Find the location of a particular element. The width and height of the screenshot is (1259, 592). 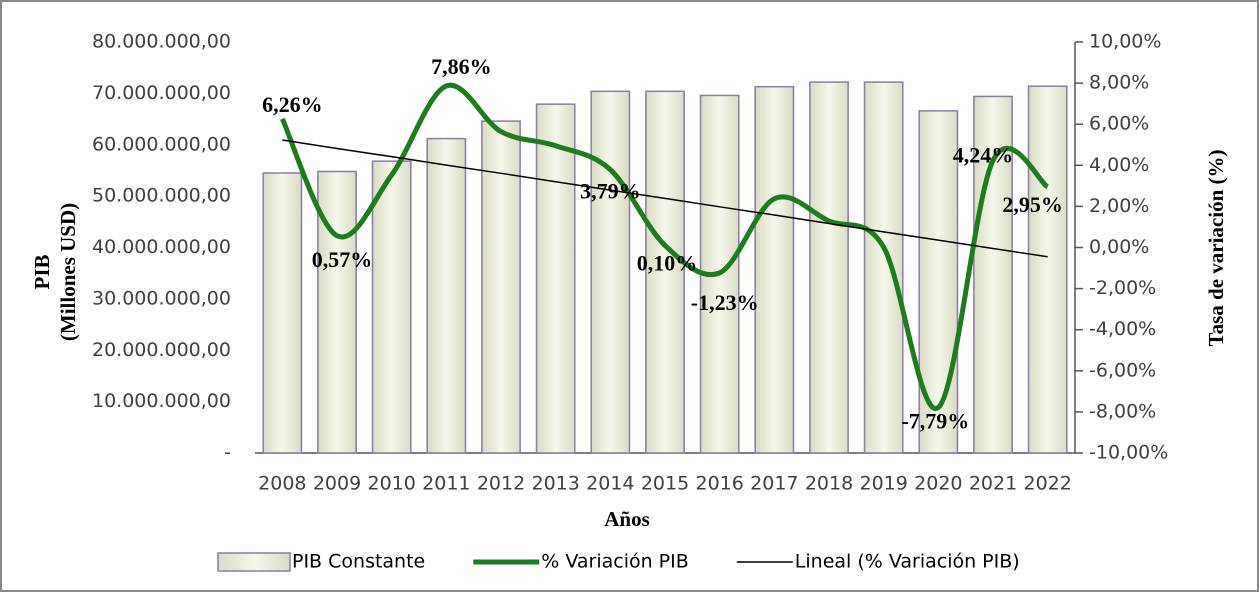

y2-tick-label: 10,00% is located at coordinates (1125, 42).